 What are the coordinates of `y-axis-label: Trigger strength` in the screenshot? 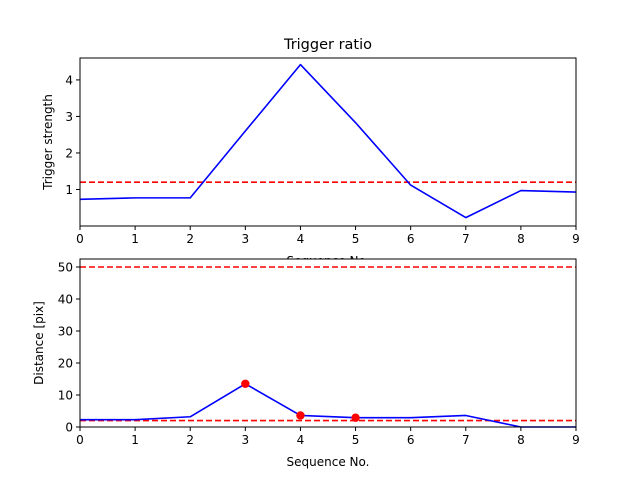 It's located at (48, 142).